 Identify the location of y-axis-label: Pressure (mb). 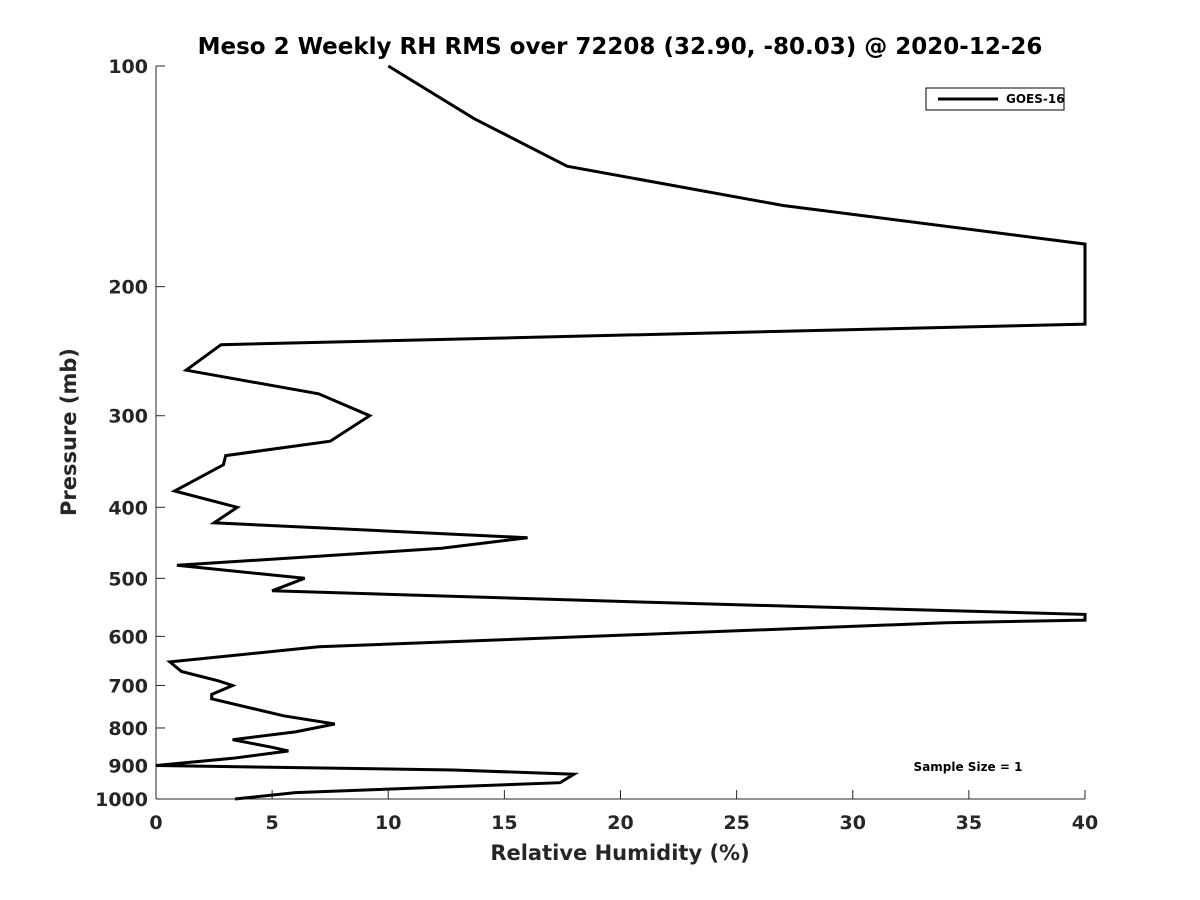
(69, 432).